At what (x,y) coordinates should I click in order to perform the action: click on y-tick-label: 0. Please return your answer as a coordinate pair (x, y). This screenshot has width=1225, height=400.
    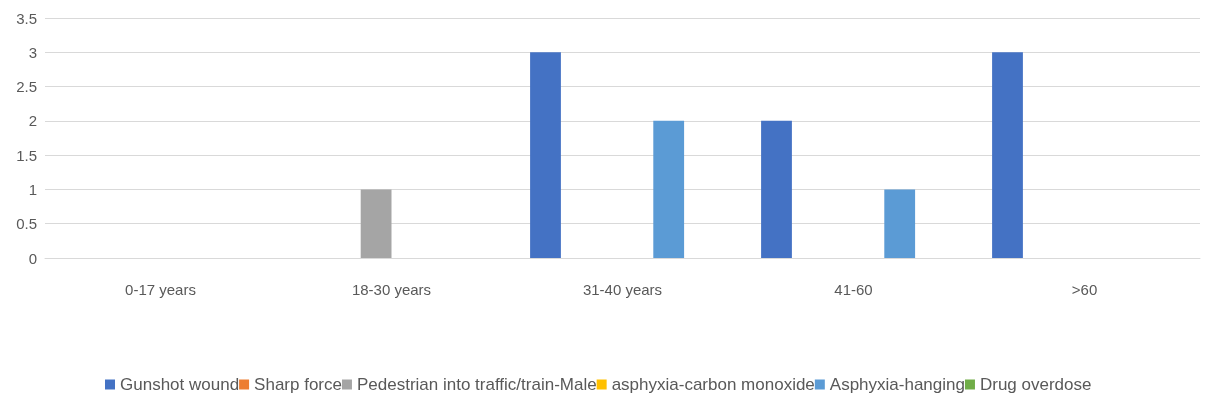
    Looking at the image, I should click on (32, 258).